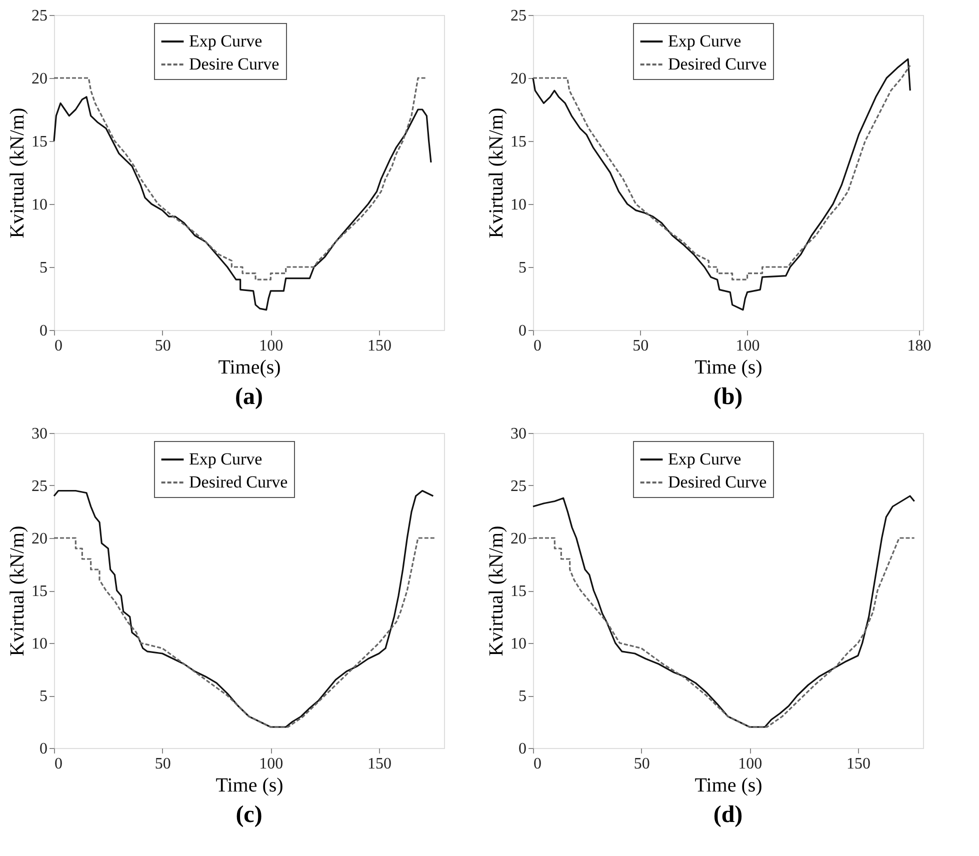 This screenshot has width=979, height=856. What do you see at coordinates (234, 64) in the screenshot?
I see `legend-label: Desire Curve` at bounding box center [234, 64].